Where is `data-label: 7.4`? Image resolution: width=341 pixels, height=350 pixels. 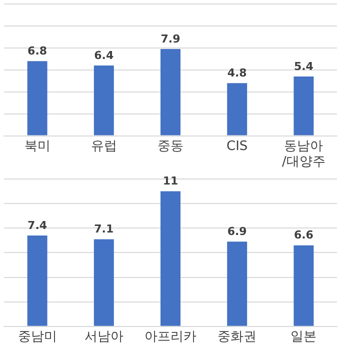 data-label: 7.4 is located at coordinates (38, 225).